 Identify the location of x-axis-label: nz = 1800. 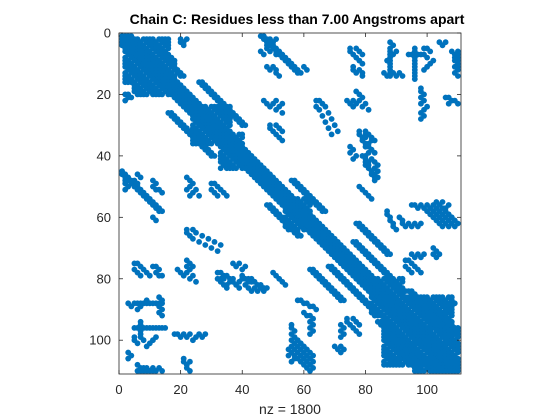
(290, 409).